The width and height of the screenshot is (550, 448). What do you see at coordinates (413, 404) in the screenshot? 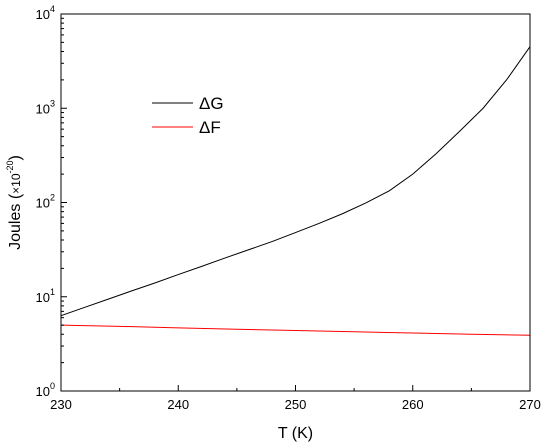
I see `x-tick-label: 260` at bounding box center [413, 404].